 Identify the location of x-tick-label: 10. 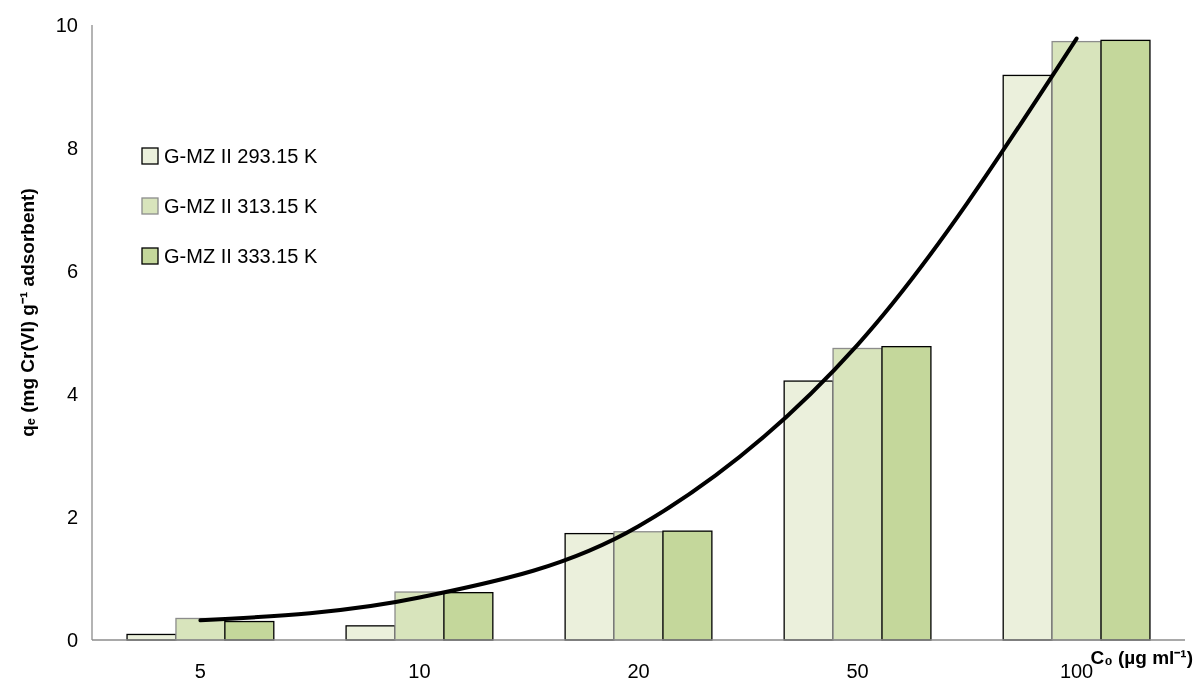
(419, 671).